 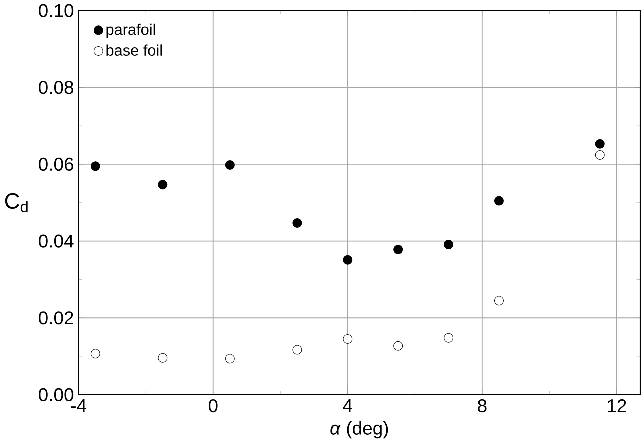 What do you see at coordinates (56, 87) in the screenshot?
I see `y-tick-label: 0.08` at bounding box center [56, 87].